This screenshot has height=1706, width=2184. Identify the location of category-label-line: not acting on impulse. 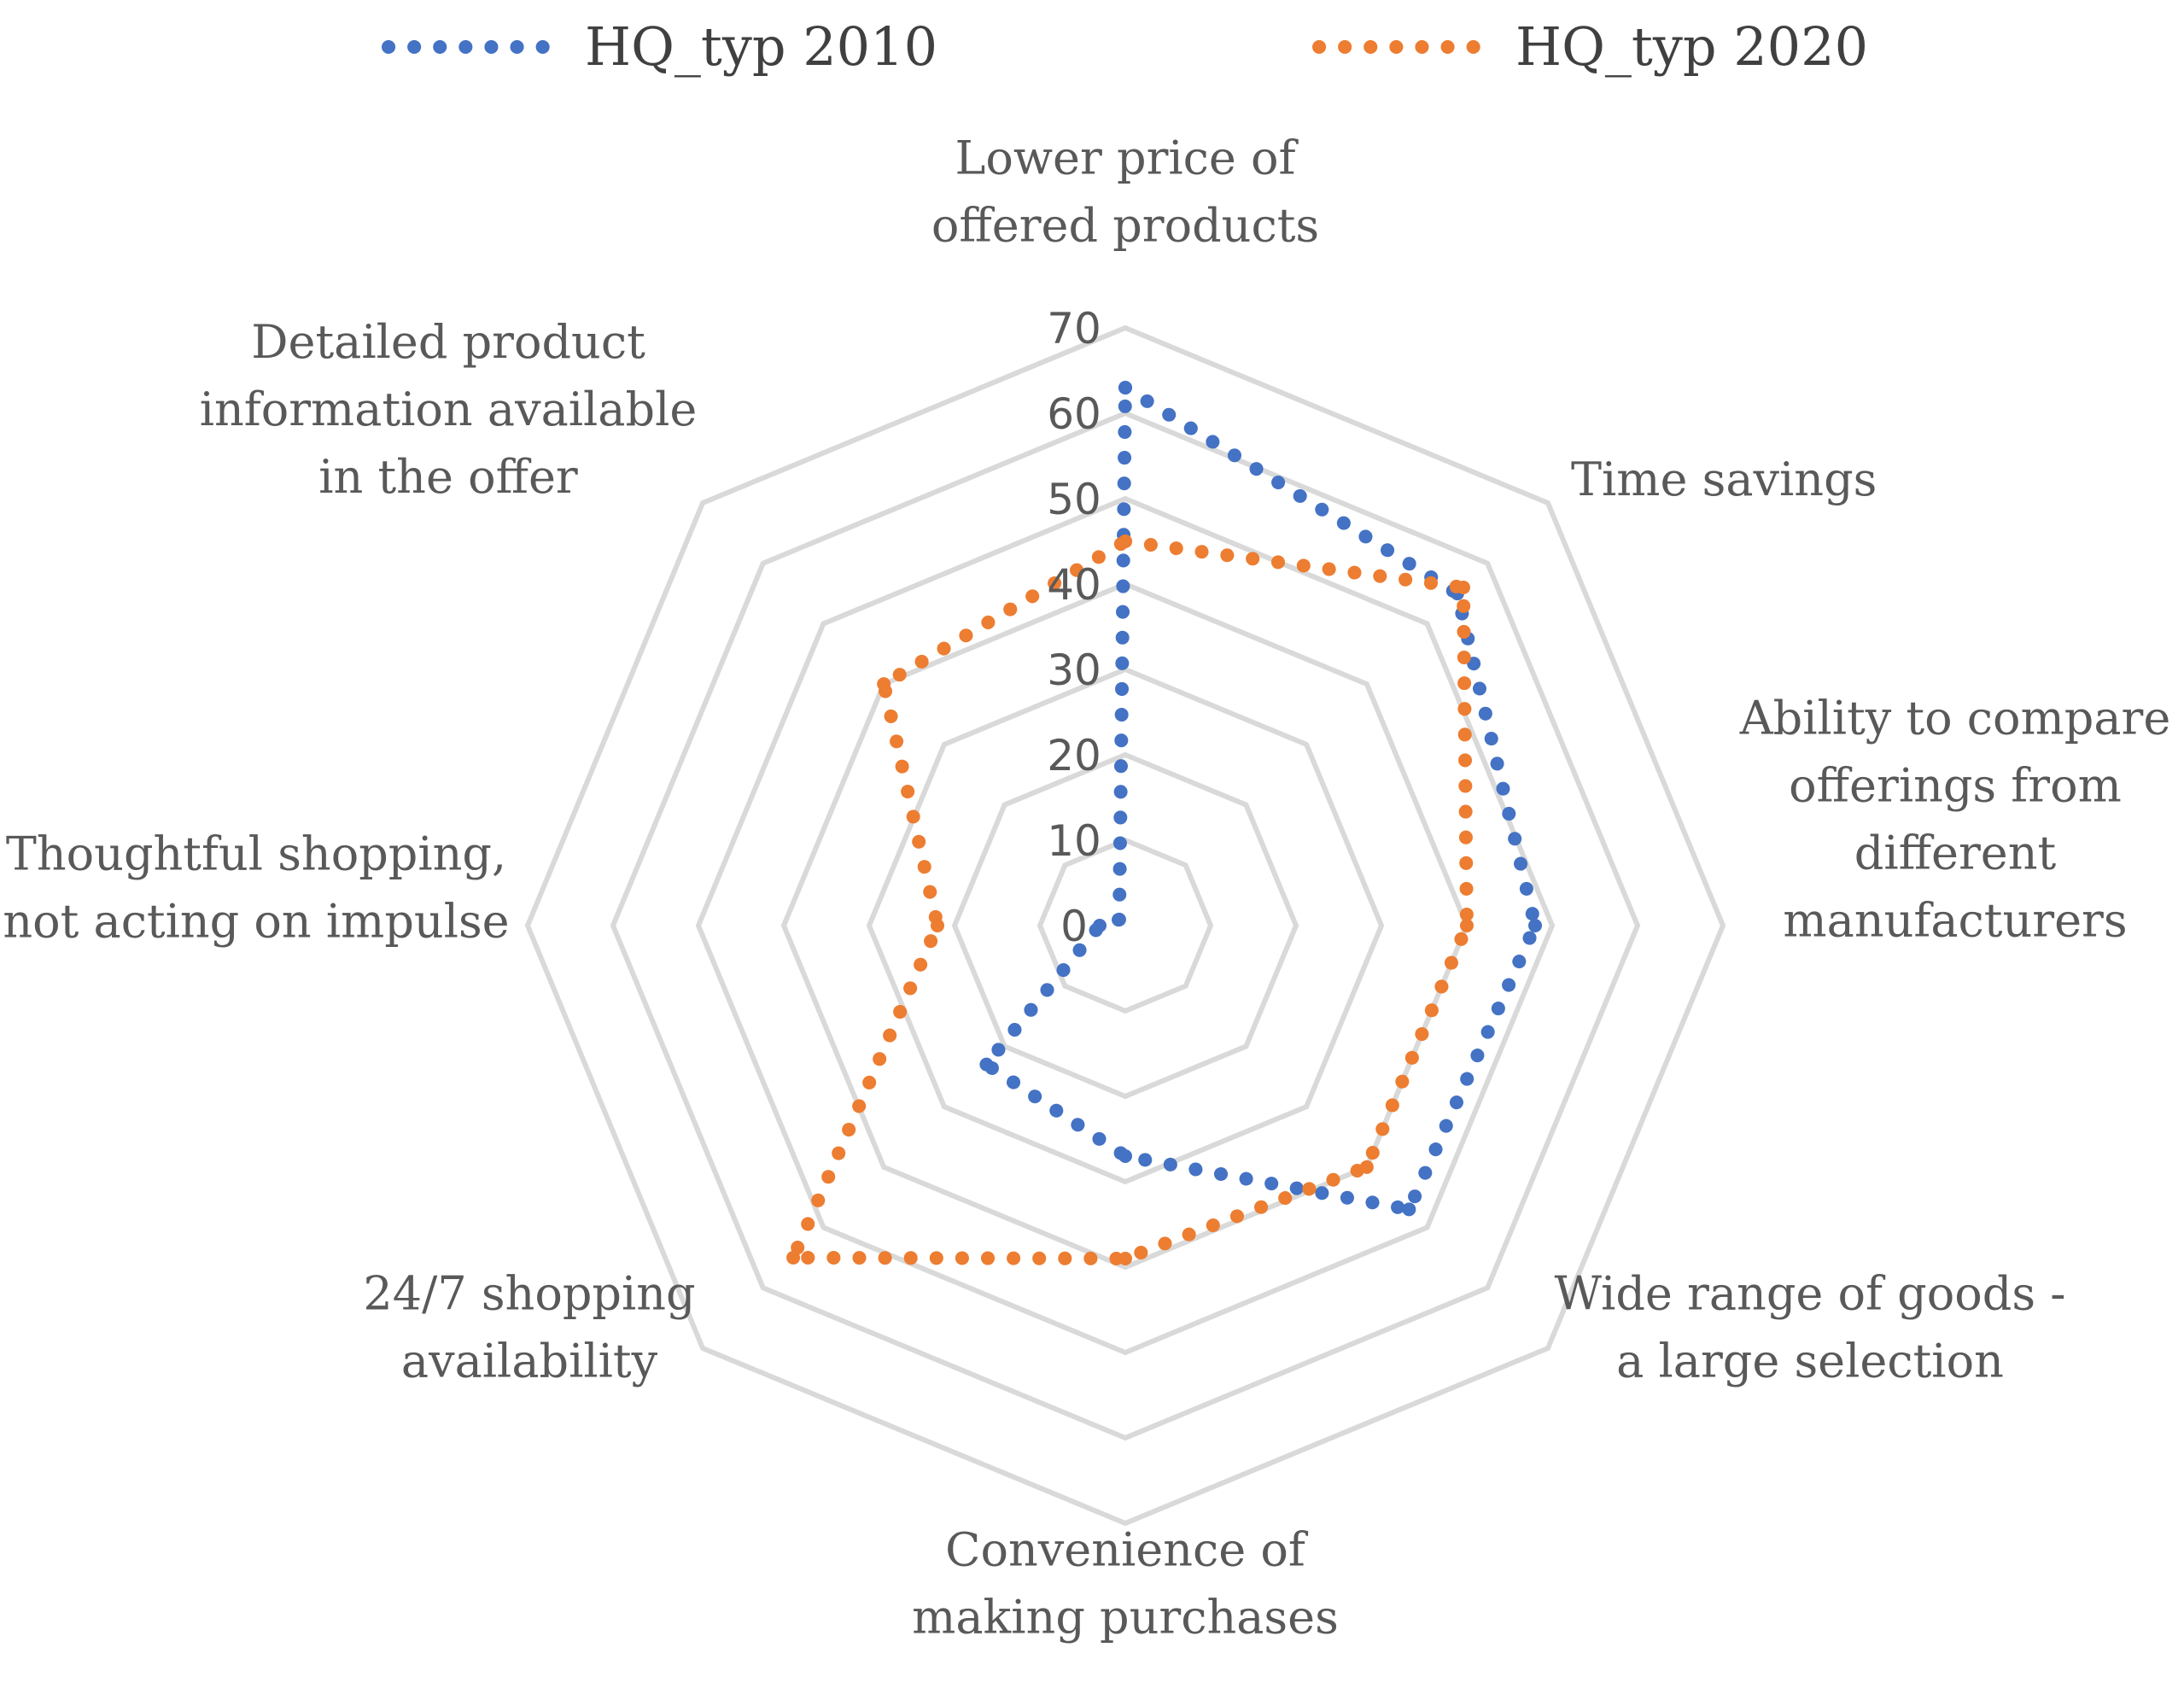
(256, 922).